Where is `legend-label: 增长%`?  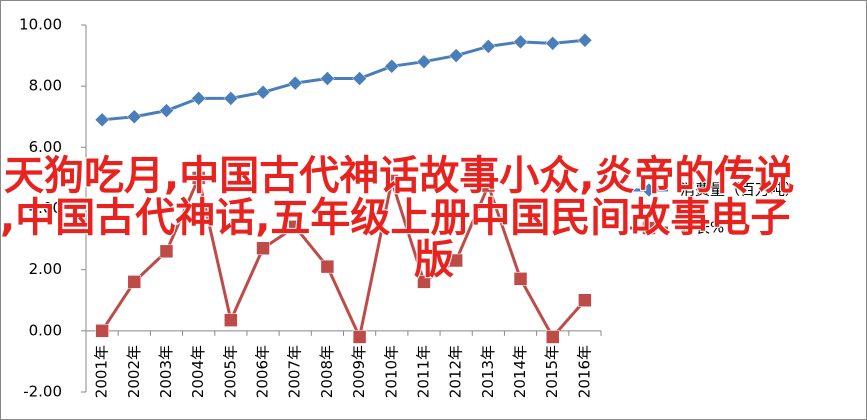
legend-label: 增长% is located at coordinates (702, 228).